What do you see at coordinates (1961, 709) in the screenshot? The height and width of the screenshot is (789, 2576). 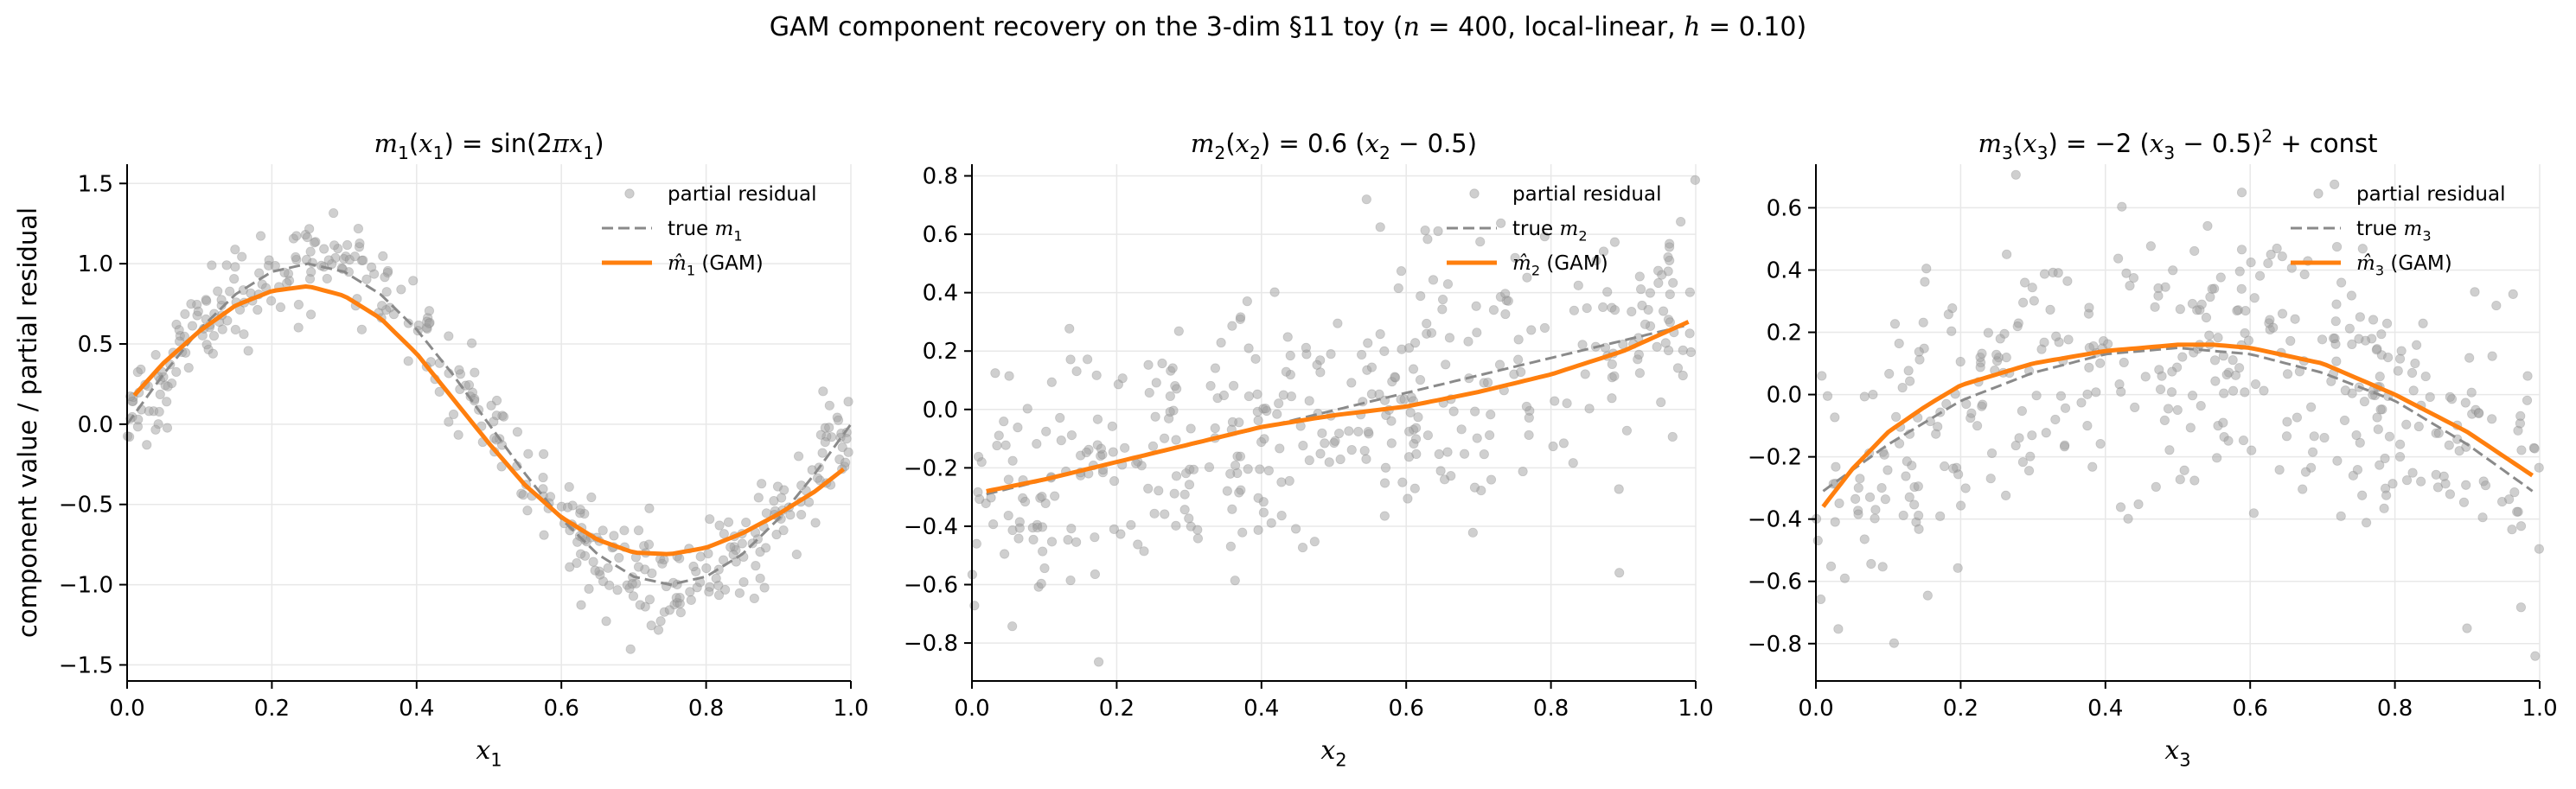 I see `x-tick-label: 0.2` at bounding box center [1961, 709].